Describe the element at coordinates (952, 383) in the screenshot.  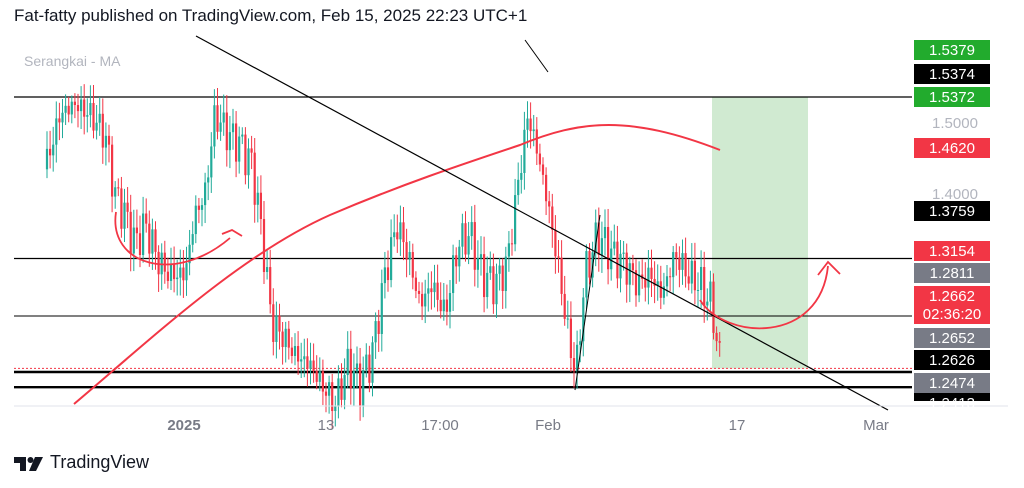
I see `price-badge-label: 1.2474` at that location.